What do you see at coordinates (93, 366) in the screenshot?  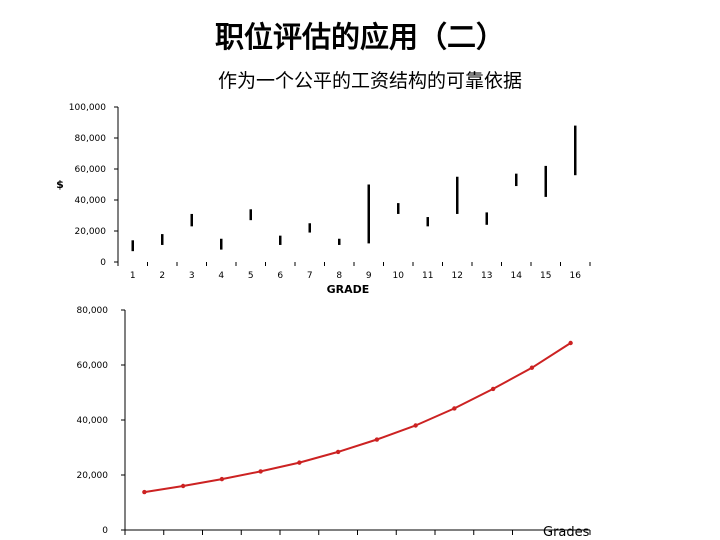 I see `chart2-y-tick-label: 60,000` at bounding box center [93, 366].